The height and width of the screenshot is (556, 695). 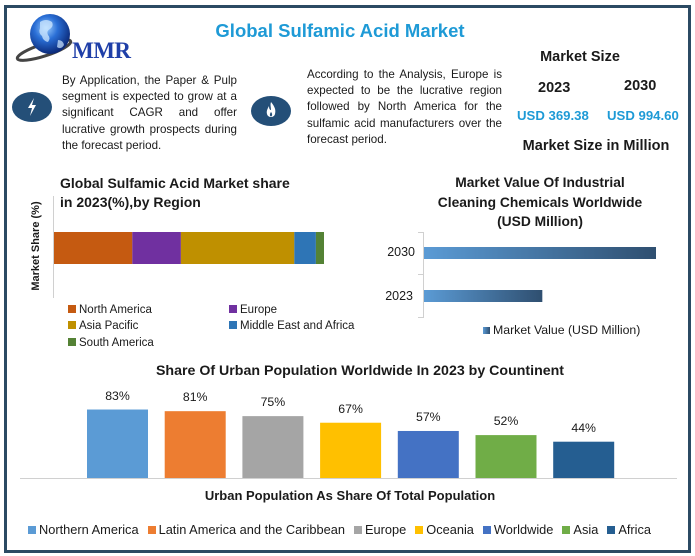 I want to click on bar-latin-america-and-the-caribbean, so click(x=195, y=444).